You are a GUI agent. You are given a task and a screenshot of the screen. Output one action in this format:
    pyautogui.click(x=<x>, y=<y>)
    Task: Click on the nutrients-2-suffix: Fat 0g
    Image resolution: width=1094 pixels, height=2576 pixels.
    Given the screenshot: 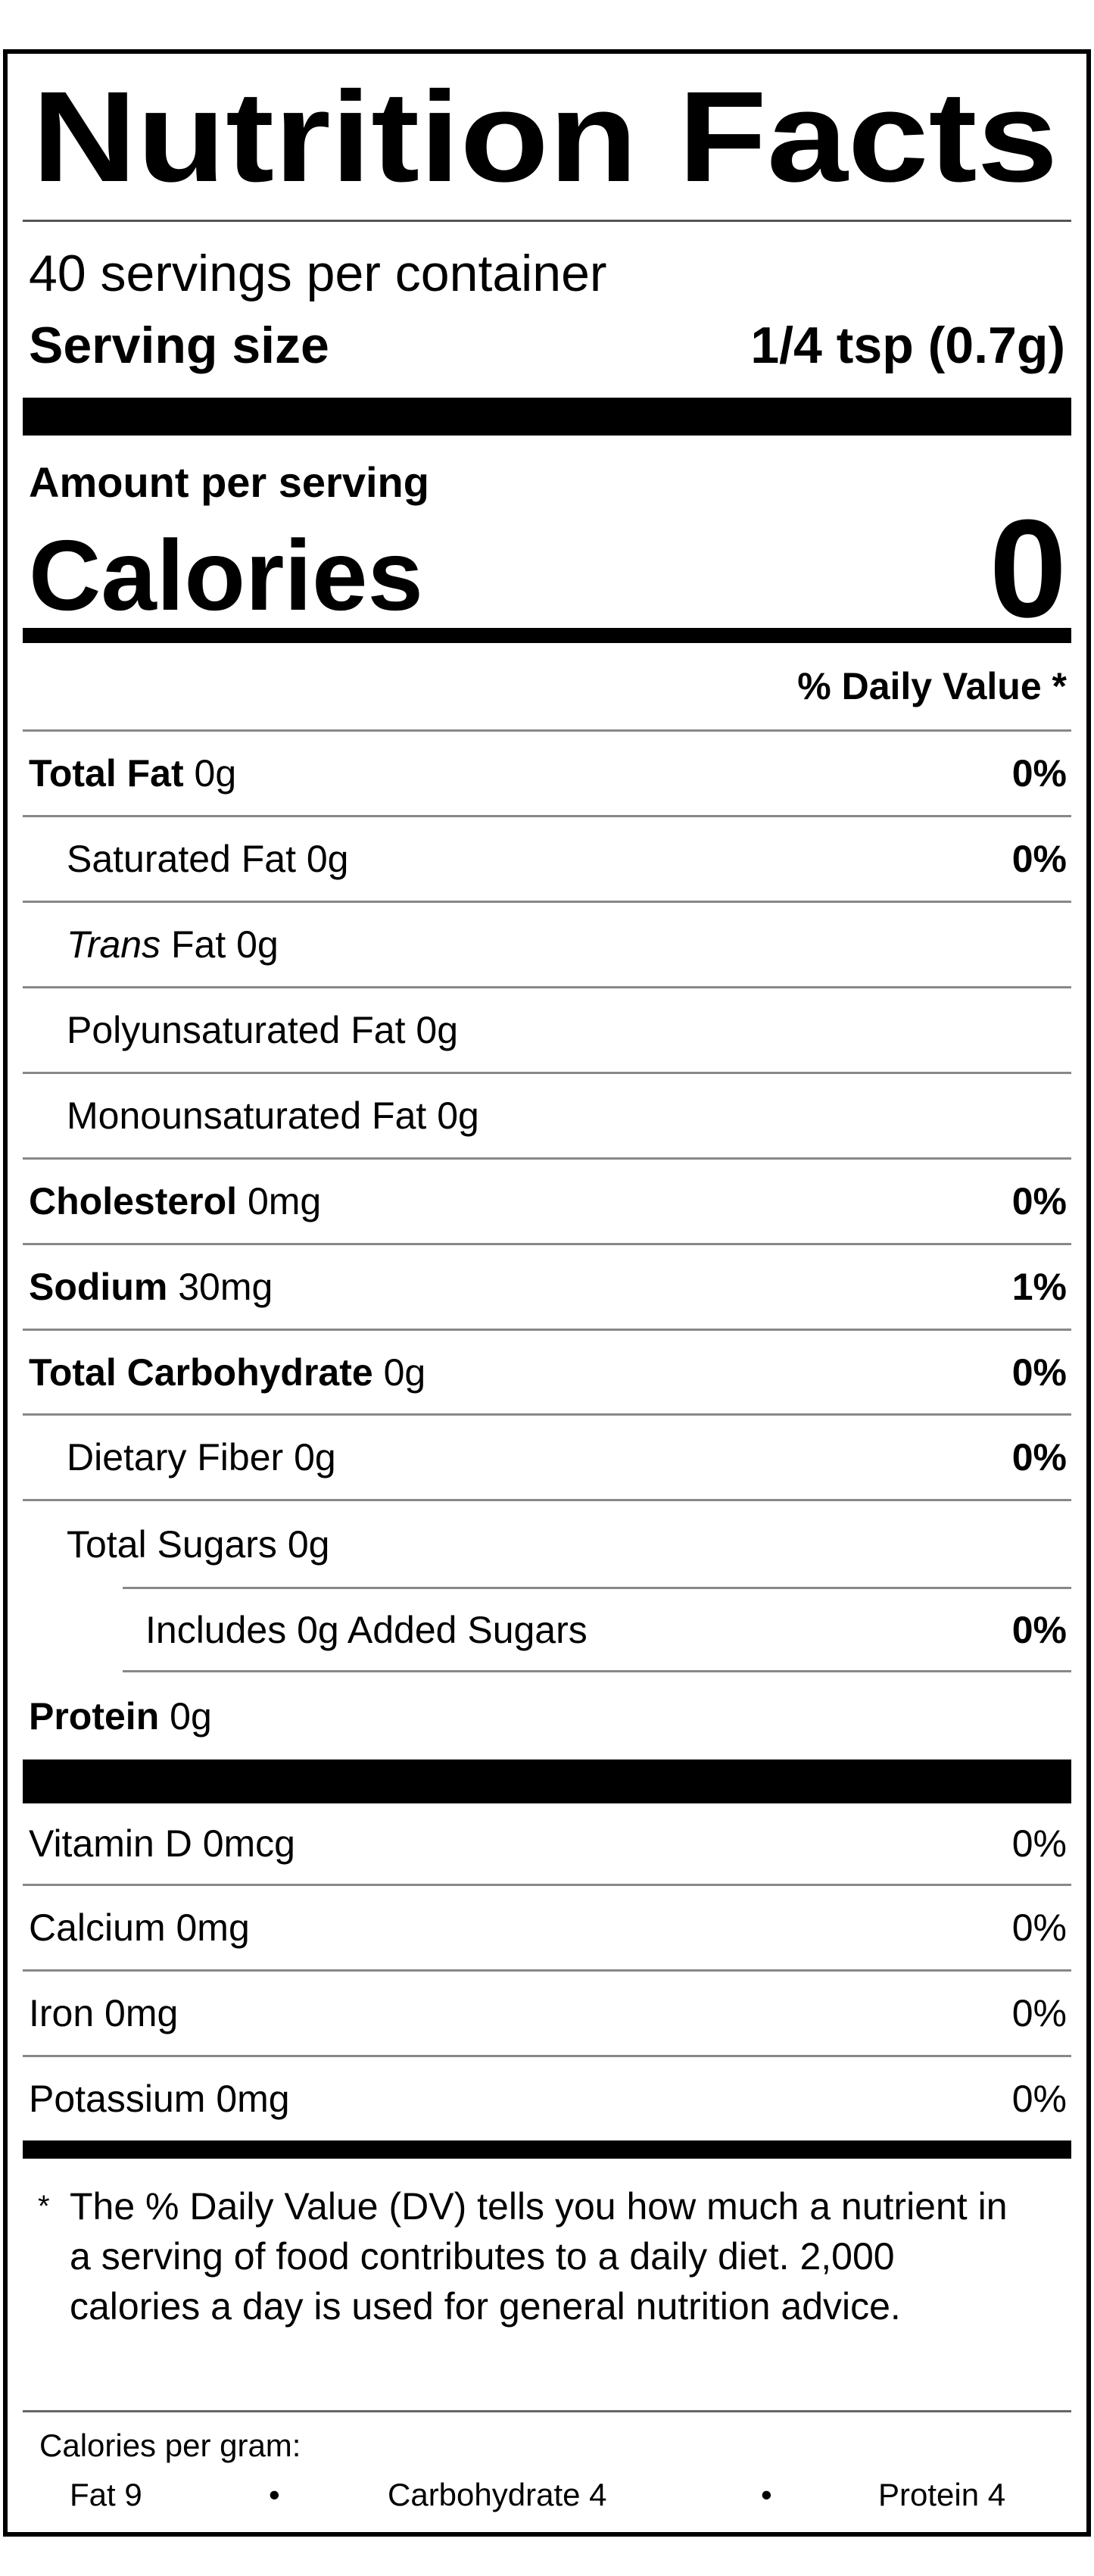 What is the action you would take?
    pyautogui.click(x=225, y=945)
    